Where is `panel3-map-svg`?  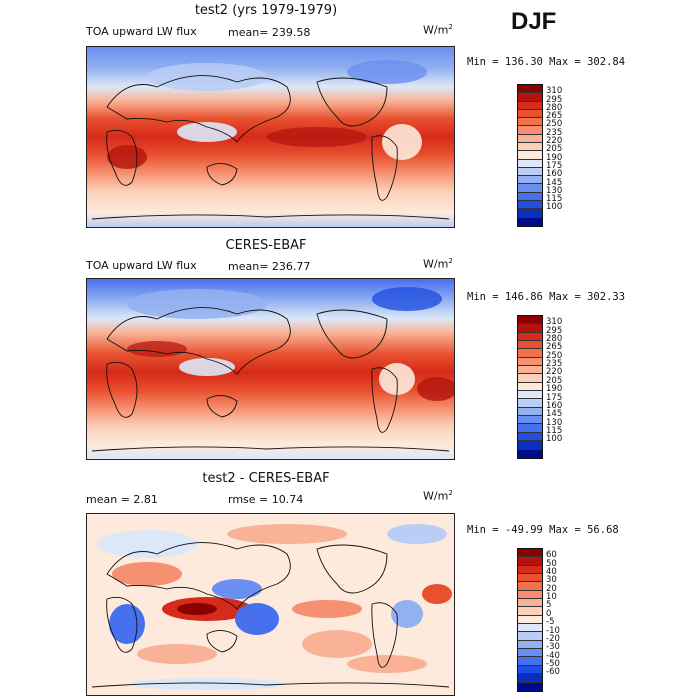 panel3-map-svg is located at coordinates (270, 604).